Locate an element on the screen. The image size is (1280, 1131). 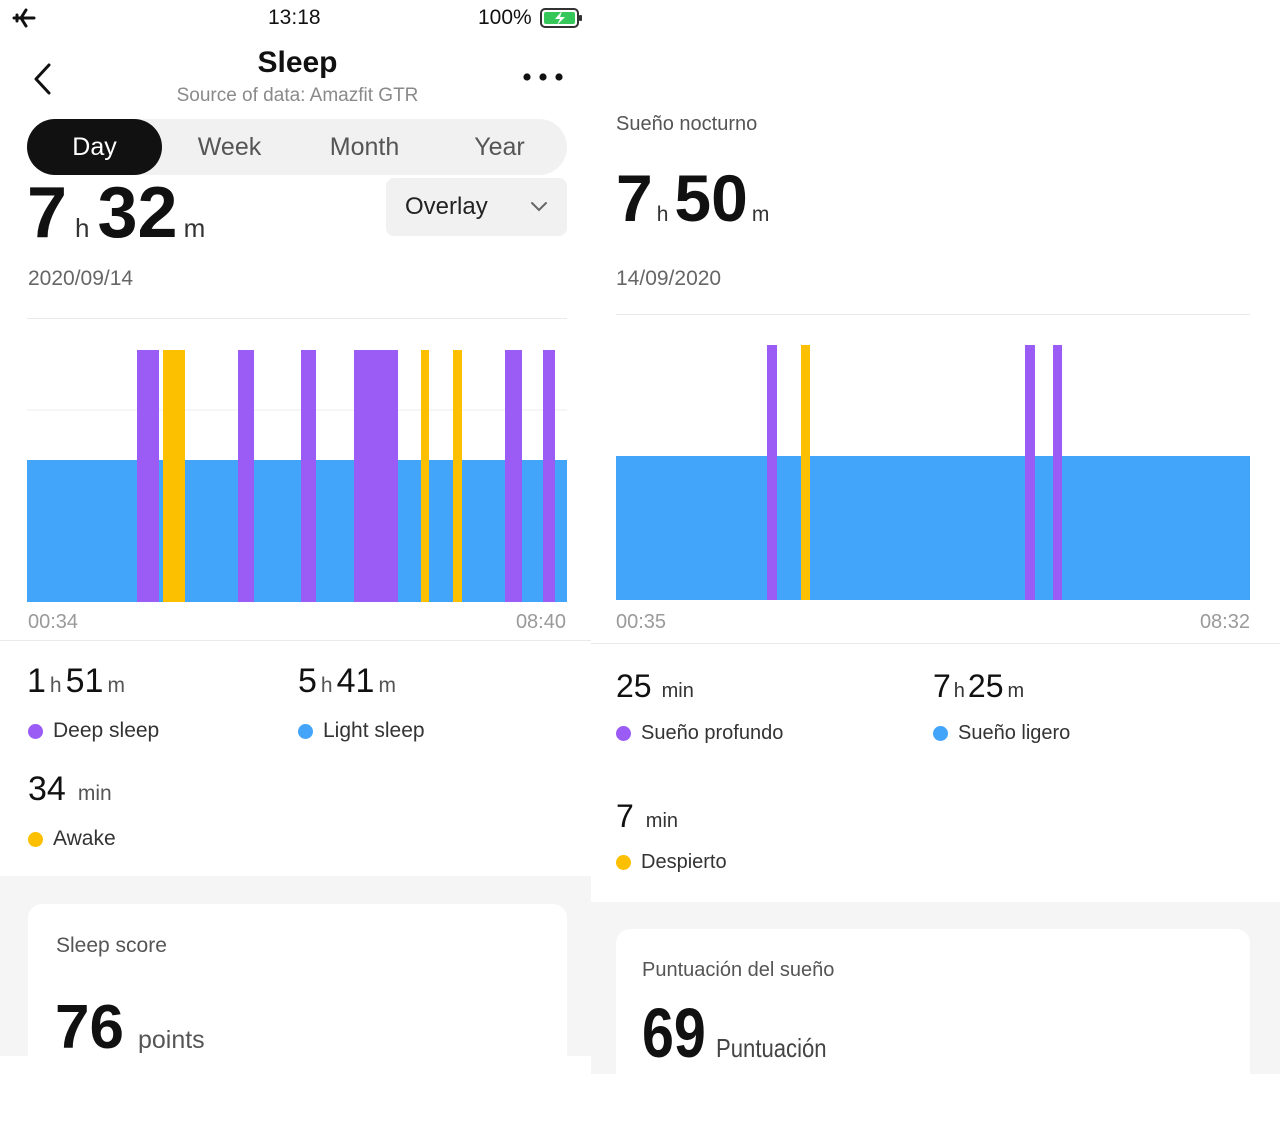
deep-sleep-legend: Deep sleep is located at coordinates (93, 731).